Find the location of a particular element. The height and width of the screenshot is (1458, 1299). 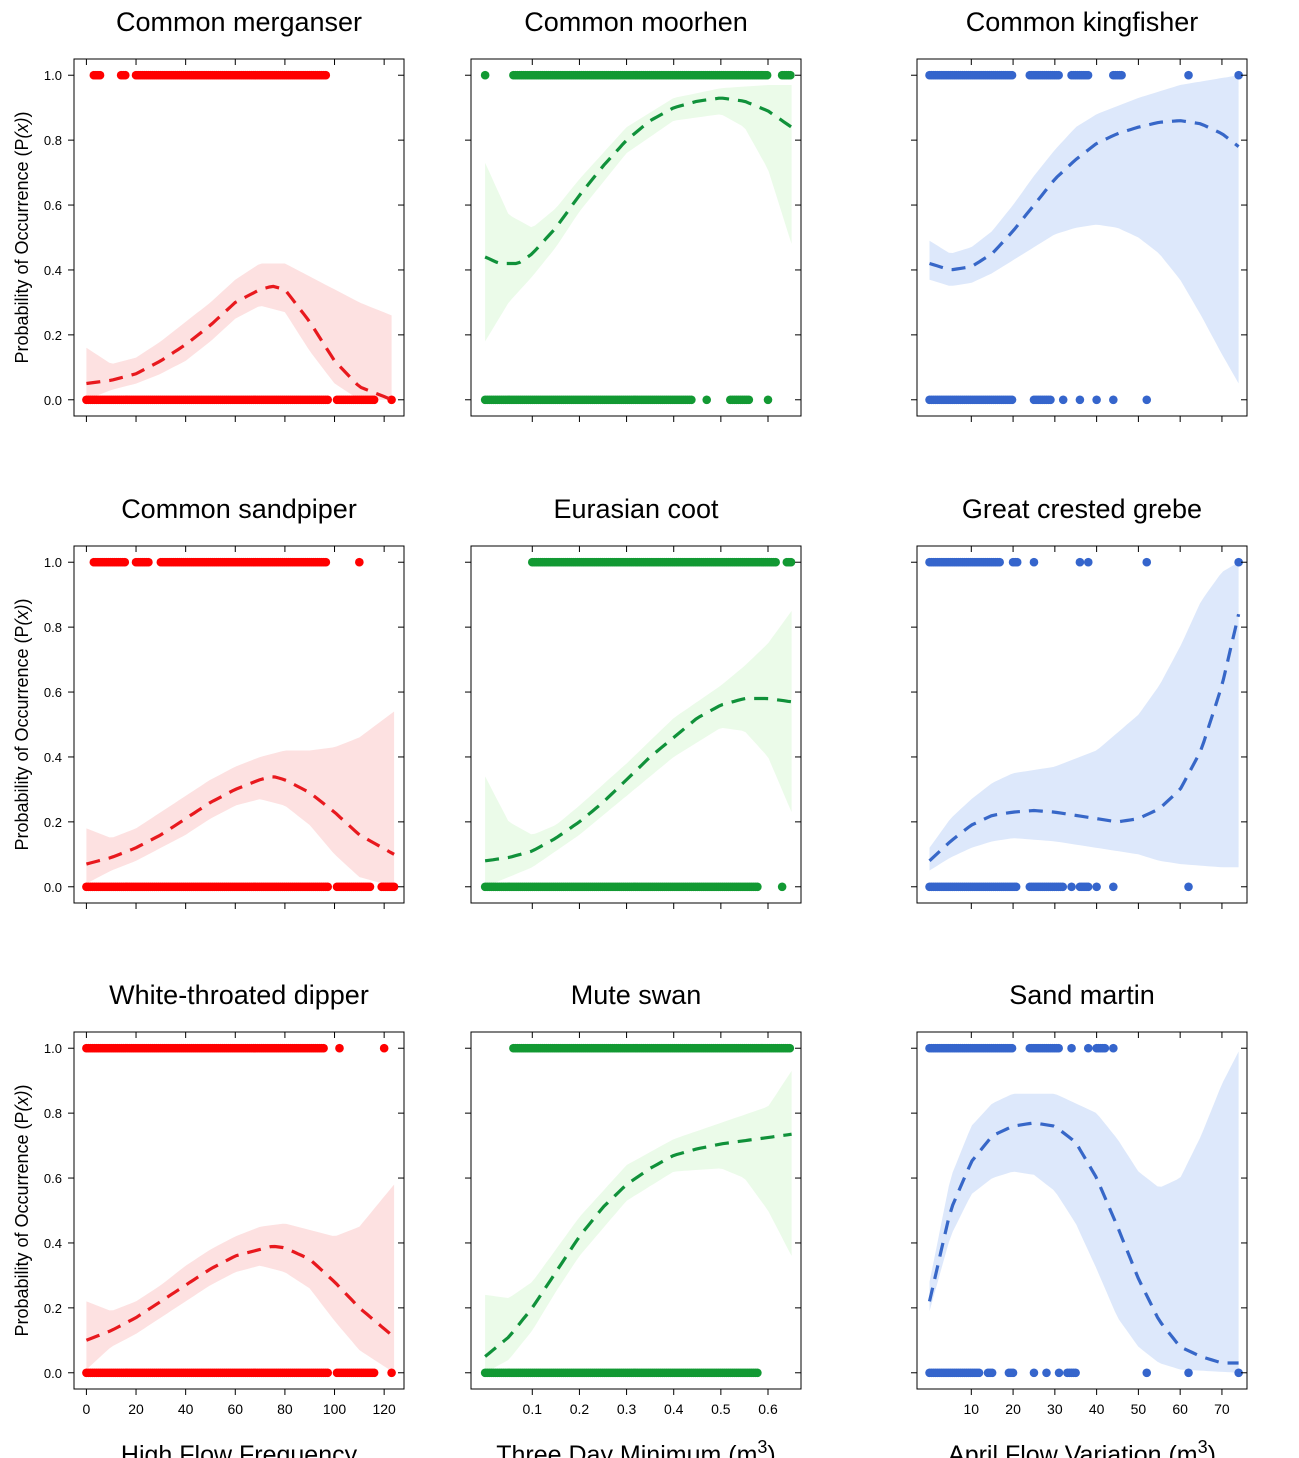

y-axis-label-italic: (x) is located at coordinates (22, 614).